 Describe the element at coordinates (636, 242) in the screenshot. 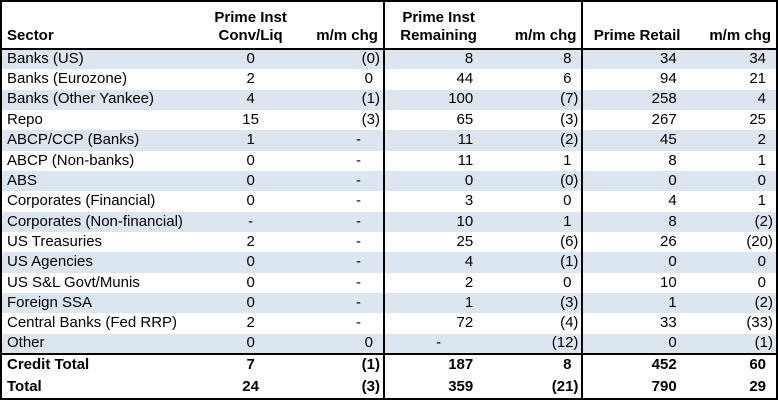

I see `value-cell: 26` at that location.